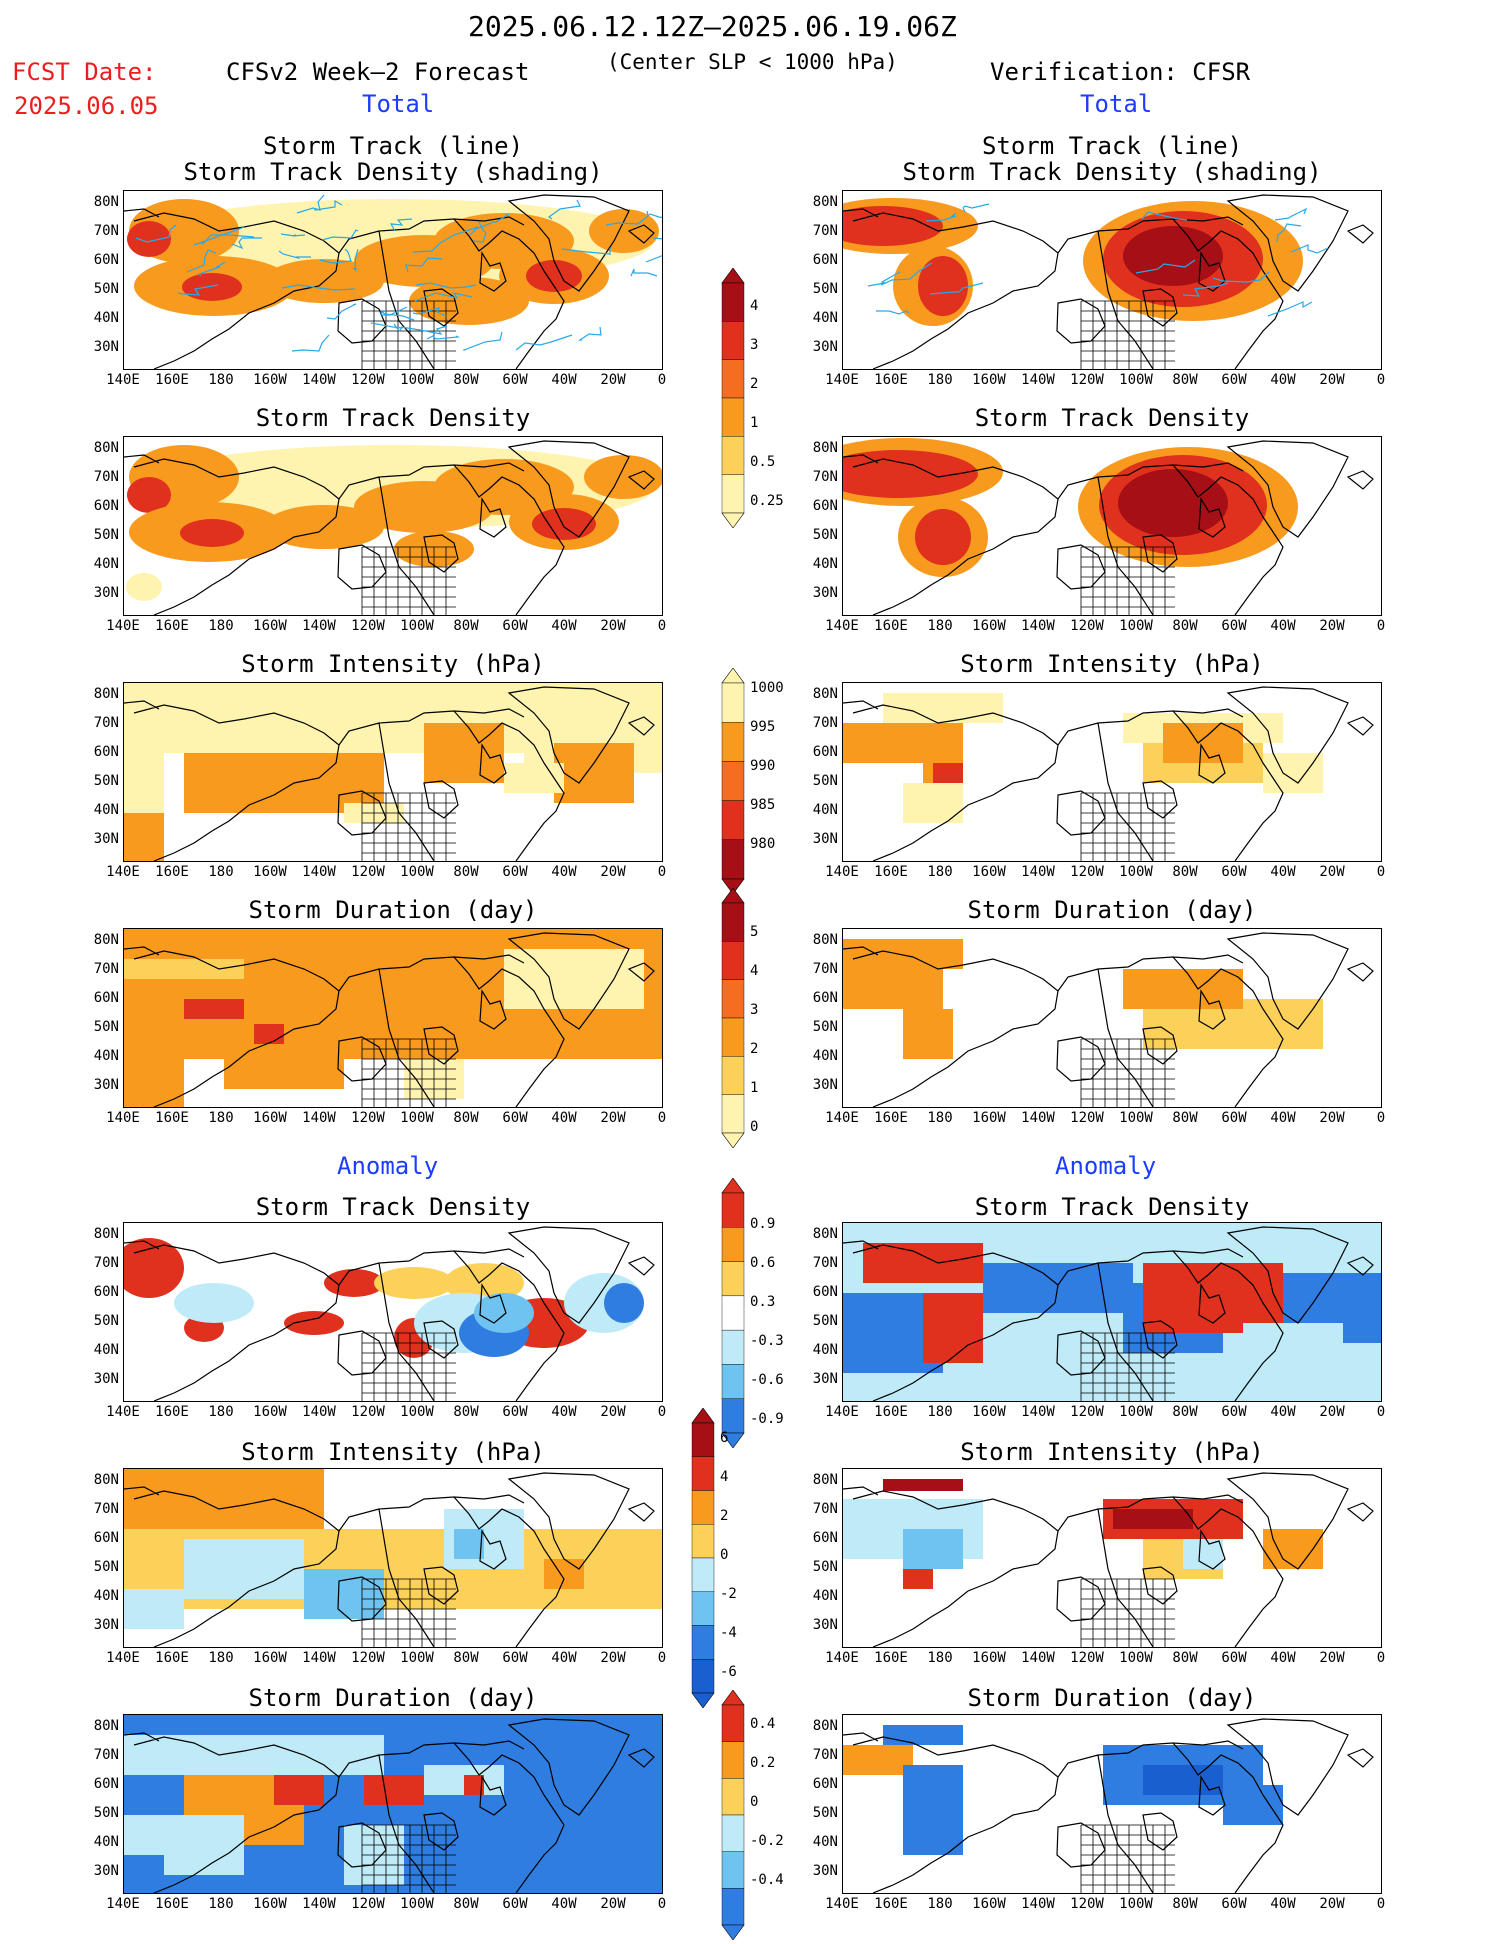 This screenshot has height=1944, width=1487. I want to click on title-l7: Storm Duration (day), so click(393, 1698).